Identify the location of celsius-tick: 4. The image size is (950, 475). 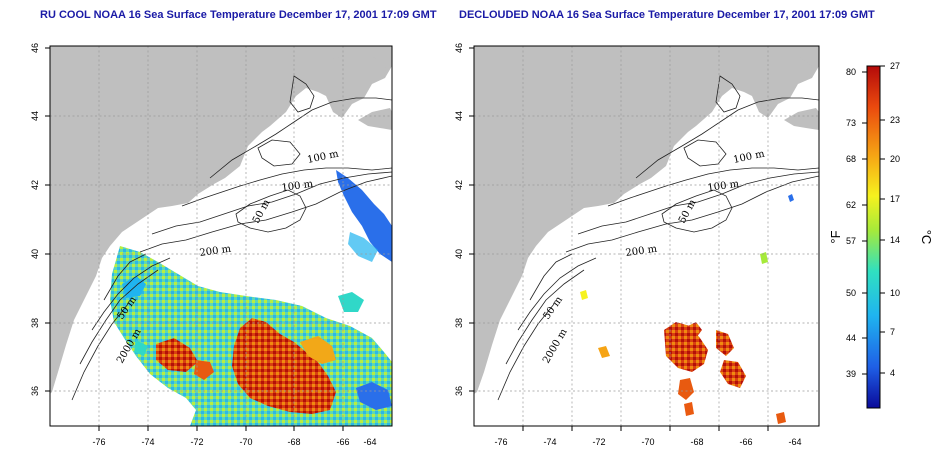
(892, 373).